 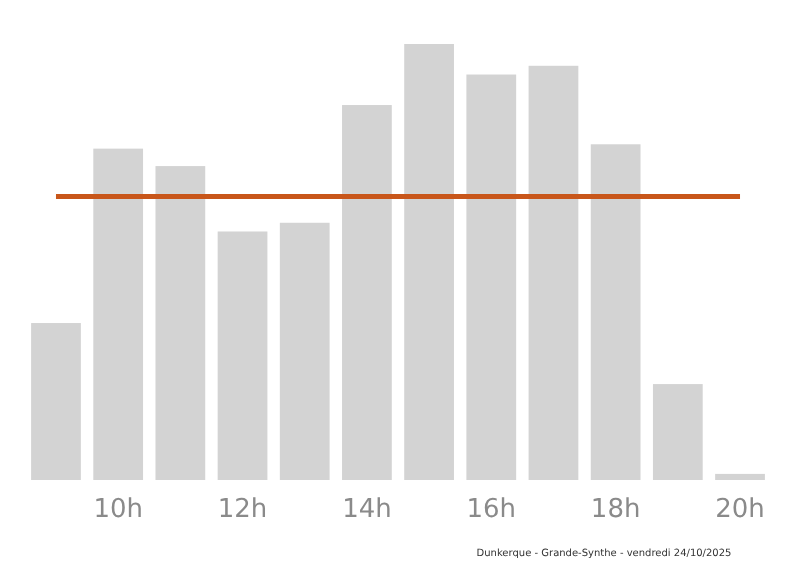 What do you see at coordinates (740, 510) in the screenshot?
I see `x-tick-label: 20h` at bounding box center [740, 510].